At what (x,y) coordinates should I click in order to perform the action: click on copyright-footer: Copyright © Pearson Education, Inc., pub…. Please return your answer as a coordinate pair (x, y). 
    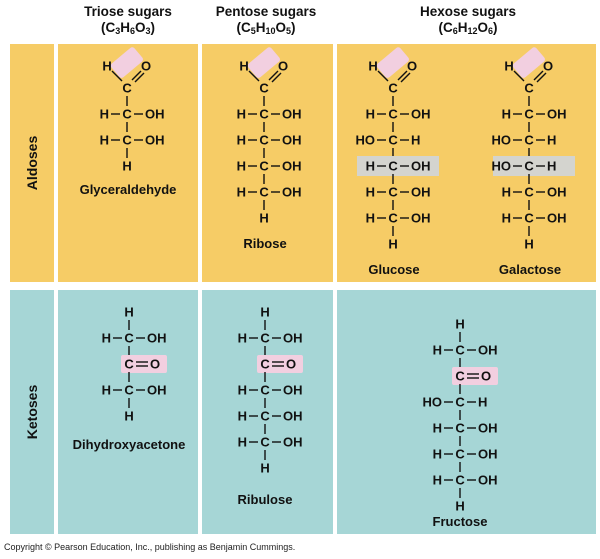
    Looking at the image, I should click on (150, 547).